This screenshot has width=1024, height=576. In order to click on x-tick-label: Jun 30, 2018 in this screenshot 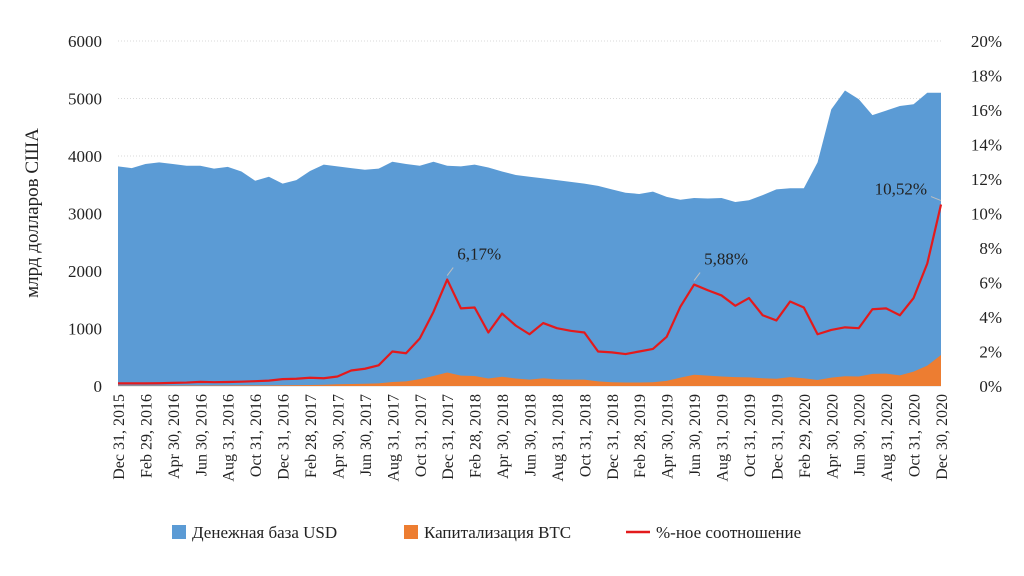, I will do `click(531, 435)`.